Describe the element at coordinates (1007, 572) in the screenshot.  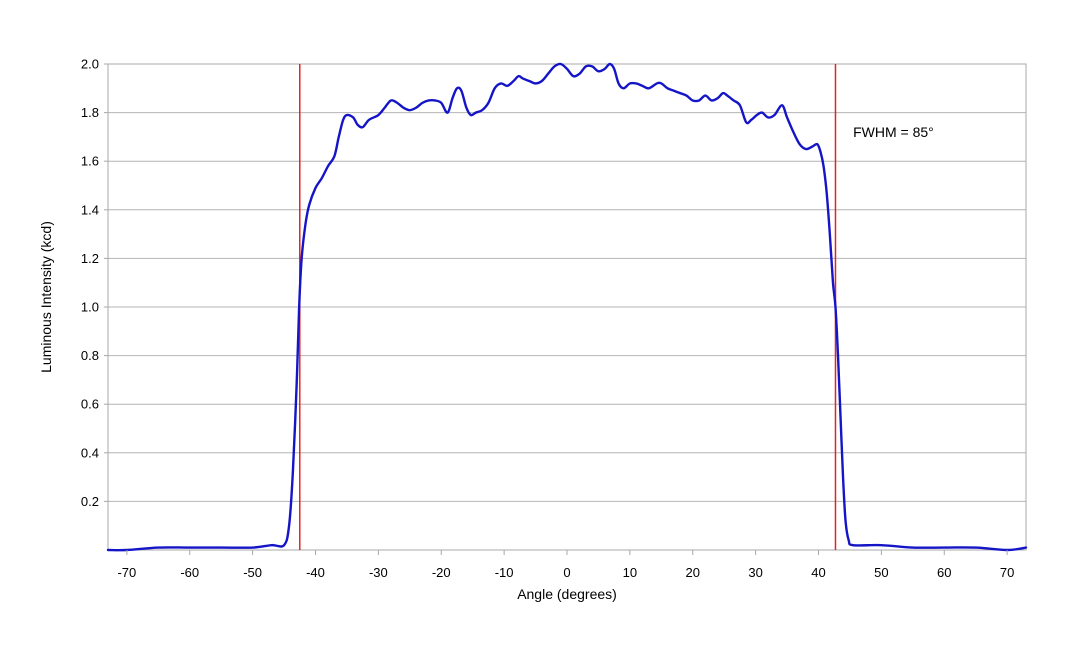
I see `x-tick-label: 70` at that location.